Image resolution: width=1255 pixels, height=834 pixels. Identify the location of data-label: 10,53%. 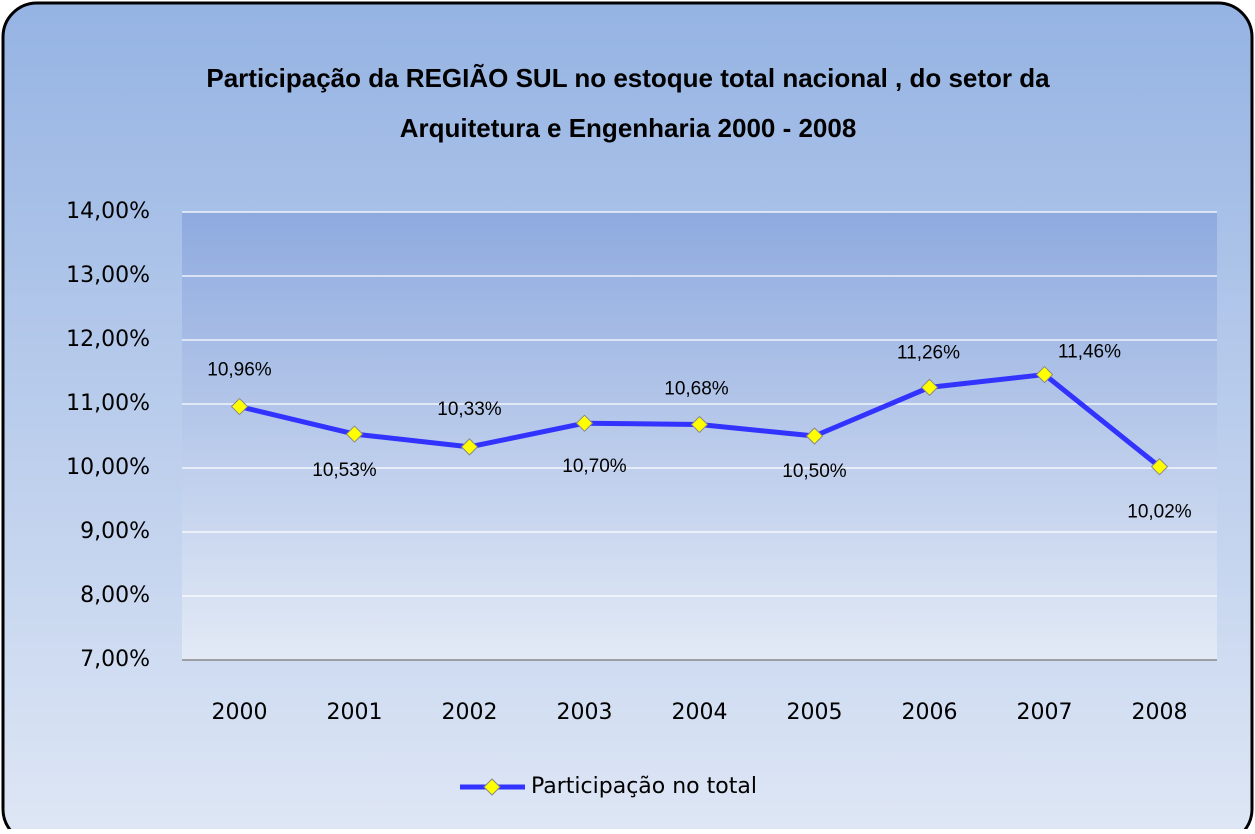
(344, 470).